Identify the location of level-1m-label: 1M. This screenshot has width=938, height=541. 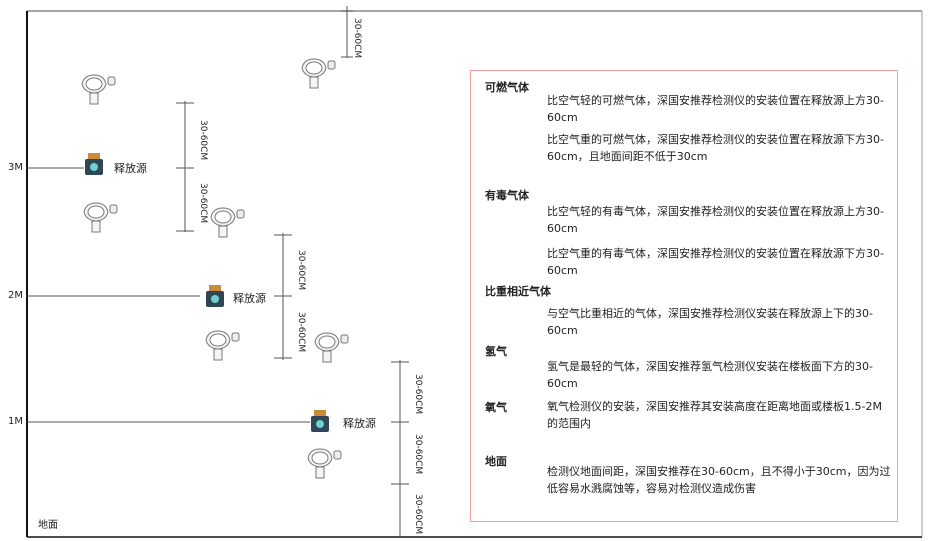
(15, 421).